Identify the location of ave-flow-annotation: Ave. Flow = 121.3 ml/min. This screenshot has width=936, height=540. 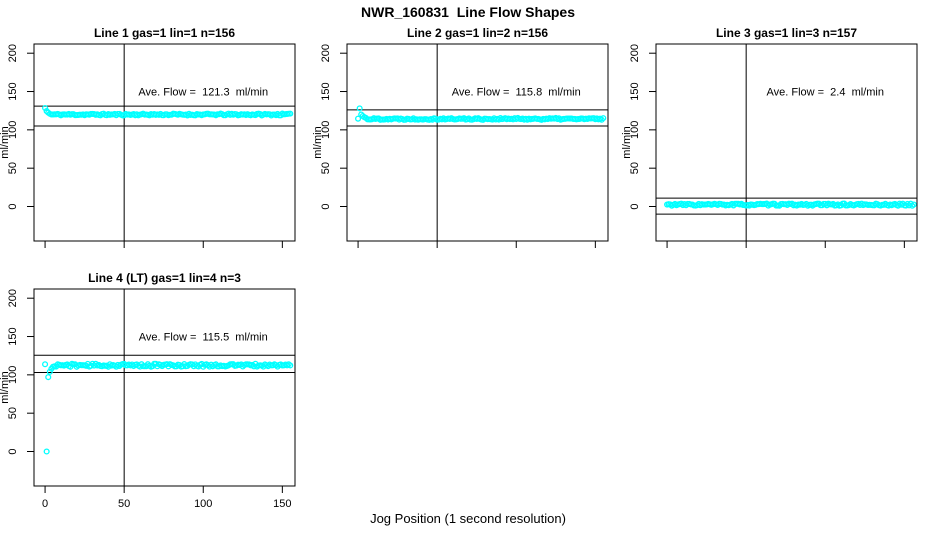
(203, 93).